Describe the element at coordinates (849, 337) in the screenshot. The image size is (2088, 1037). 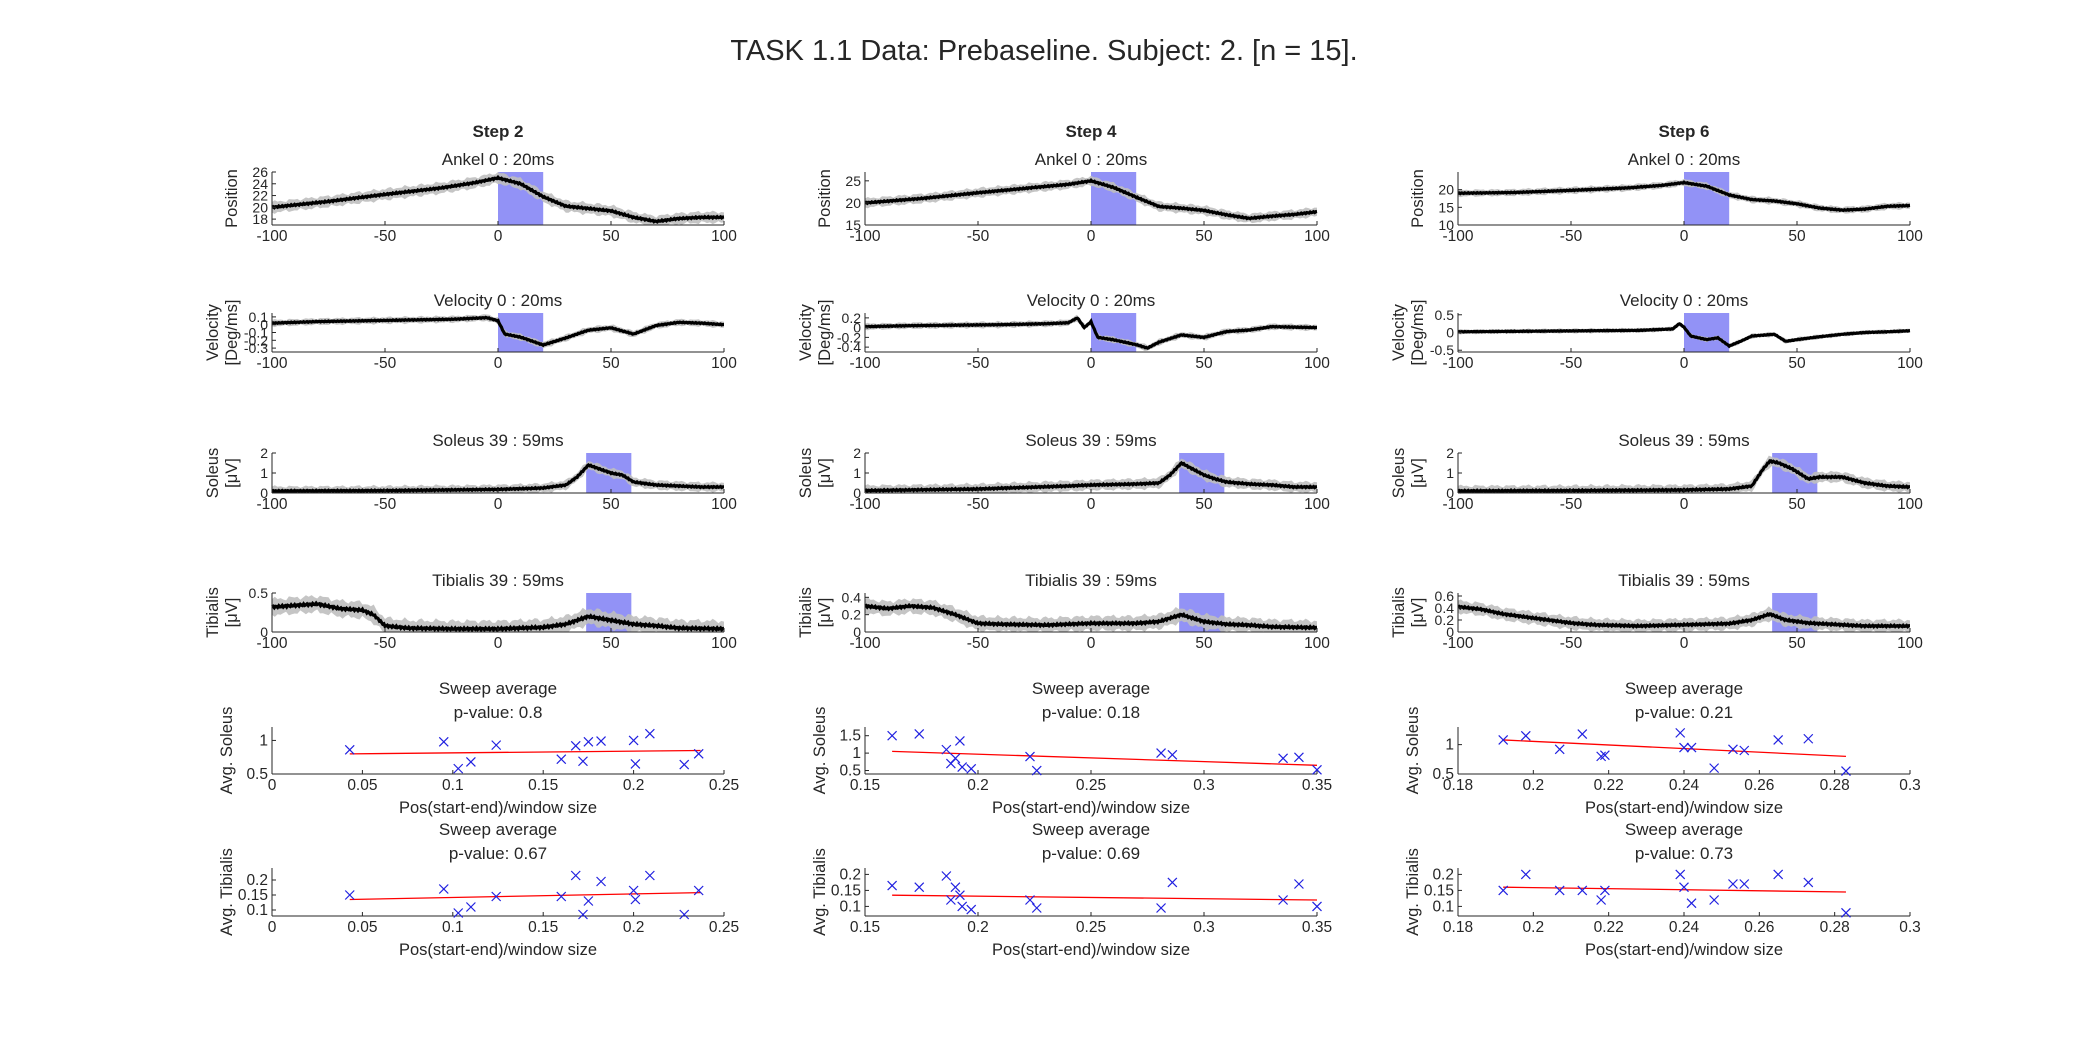
I see `y-tick-label: -0.2` at that location.